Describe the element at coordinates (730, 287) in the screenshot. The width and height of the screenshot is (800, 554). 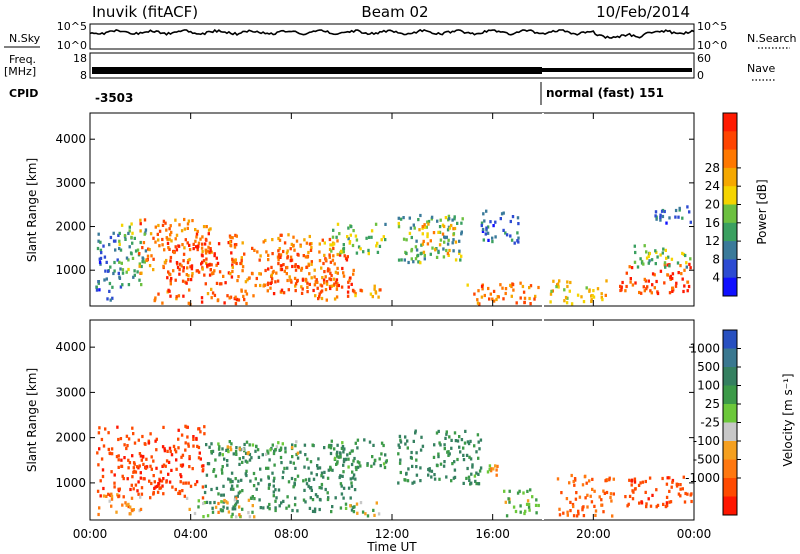
I see `colorbar-swatch` at that location.